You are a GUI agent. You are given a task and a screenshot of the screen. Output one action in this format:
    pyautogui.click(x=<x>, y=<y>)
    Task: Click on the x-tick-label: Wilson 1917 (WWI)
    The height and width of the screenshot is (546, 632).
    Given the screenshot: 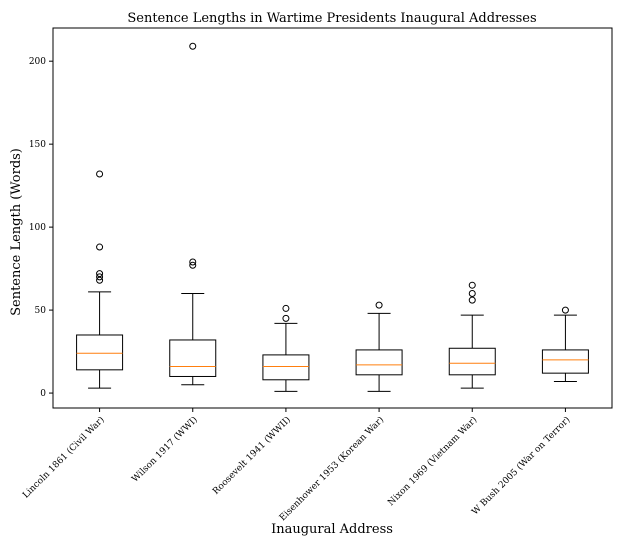 What is the action you would take?
    pyautogui.click(x=165, y=449)
    